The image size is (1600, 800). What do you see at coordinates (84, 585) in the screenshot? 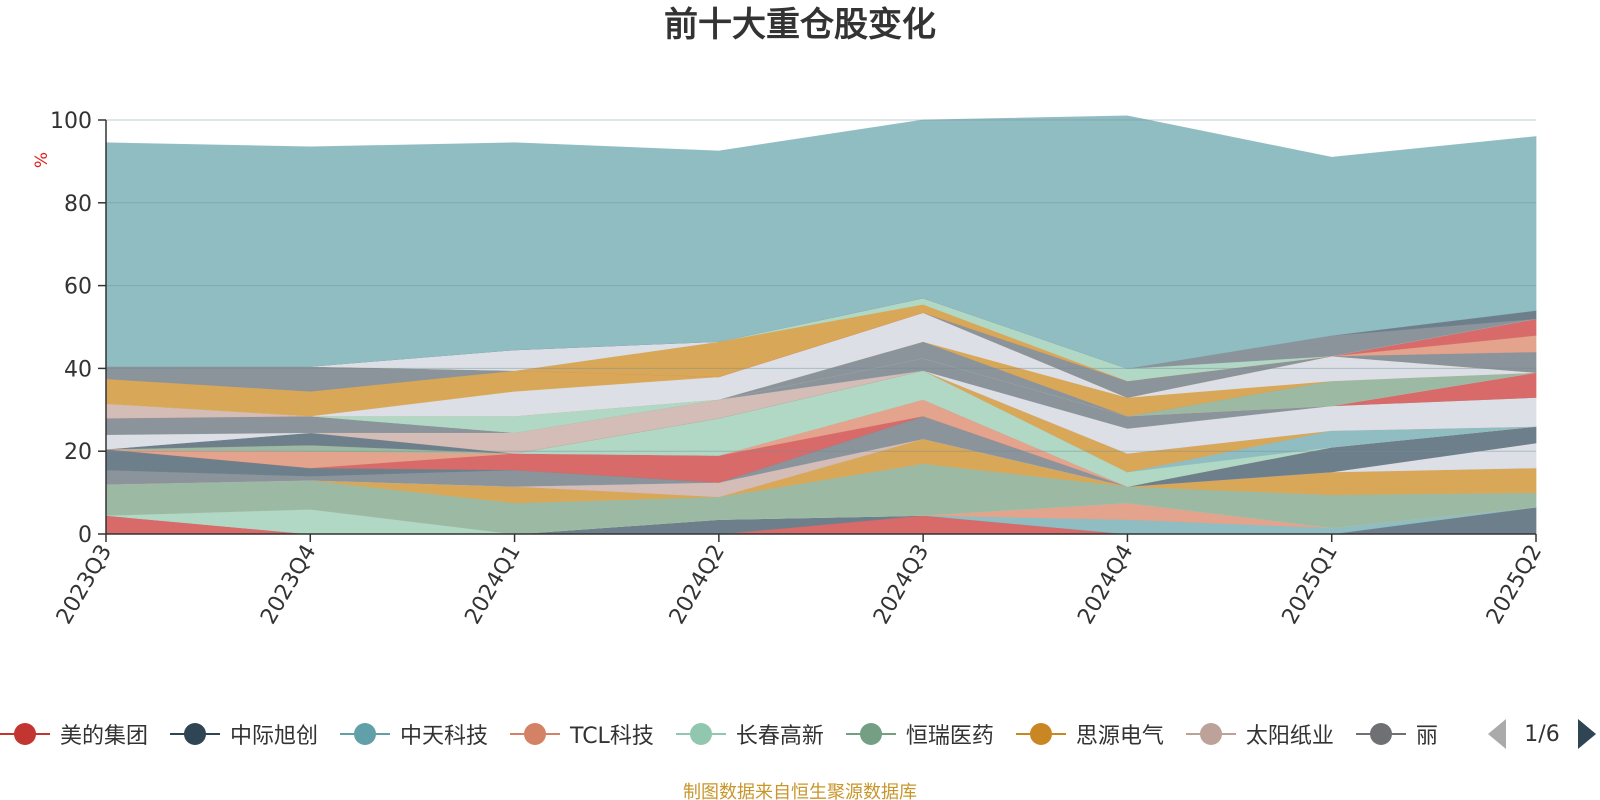
I see `x-tick-label-2023Q3: 2023Q3` at bounding box center [84, 585].